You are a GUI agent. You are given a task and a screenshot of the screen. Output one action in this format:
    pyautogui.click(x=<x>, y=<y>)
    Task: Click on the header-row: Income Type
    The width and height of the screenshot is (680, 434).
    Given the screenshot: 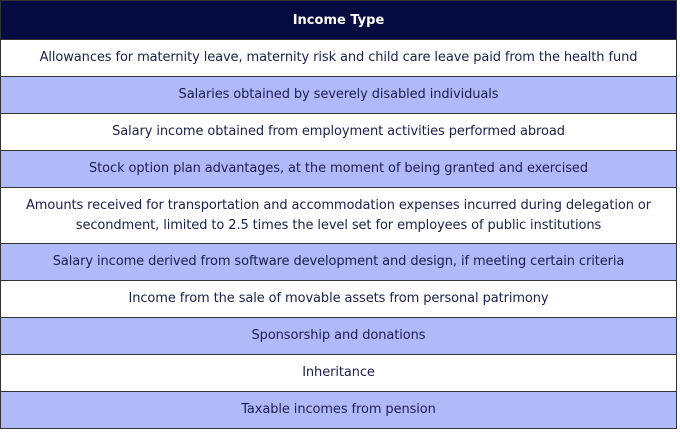 What is the action you would take?
    pyautogui.click(x=338, y=20)
    